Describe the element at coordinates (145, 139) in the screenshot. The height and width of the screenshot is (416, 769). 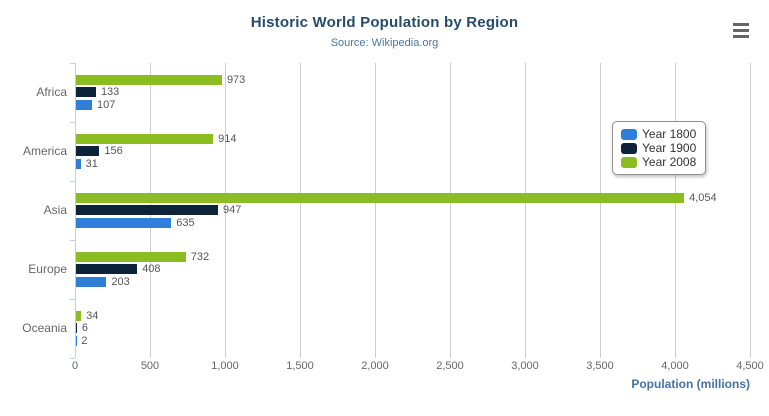
I see `bar-america-year-2008` at that location.